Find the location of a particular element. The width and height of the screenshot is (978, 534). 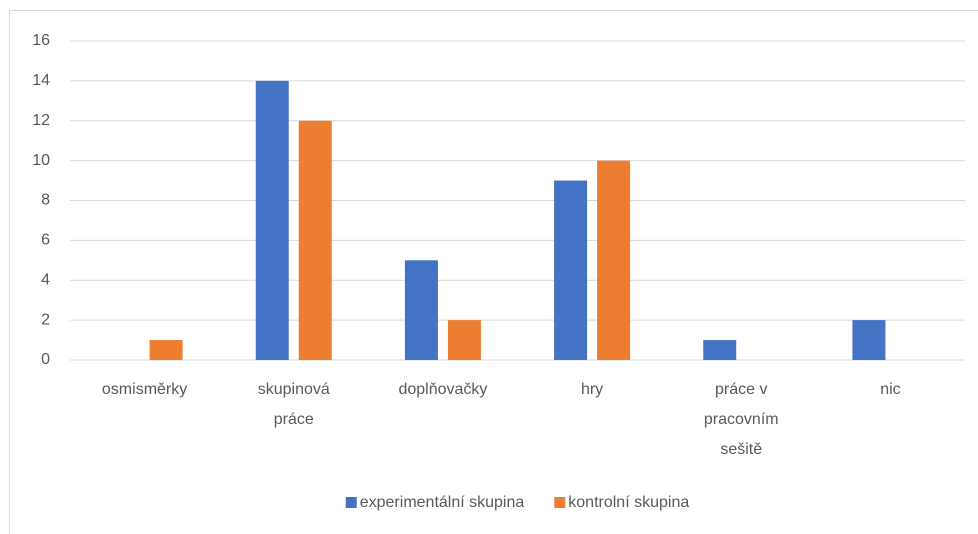

y-tick-label: 8 is located at coordinates (45, 200).